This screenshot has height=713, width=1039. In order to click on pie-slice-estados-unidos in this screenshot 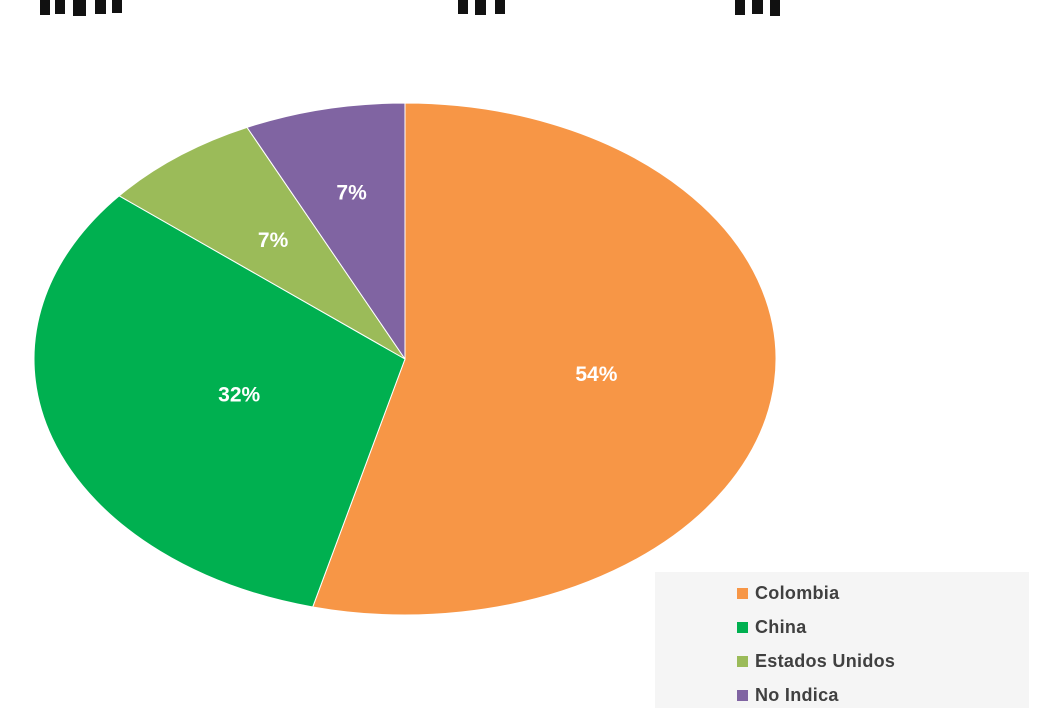, I will do `click(262, 243)`.